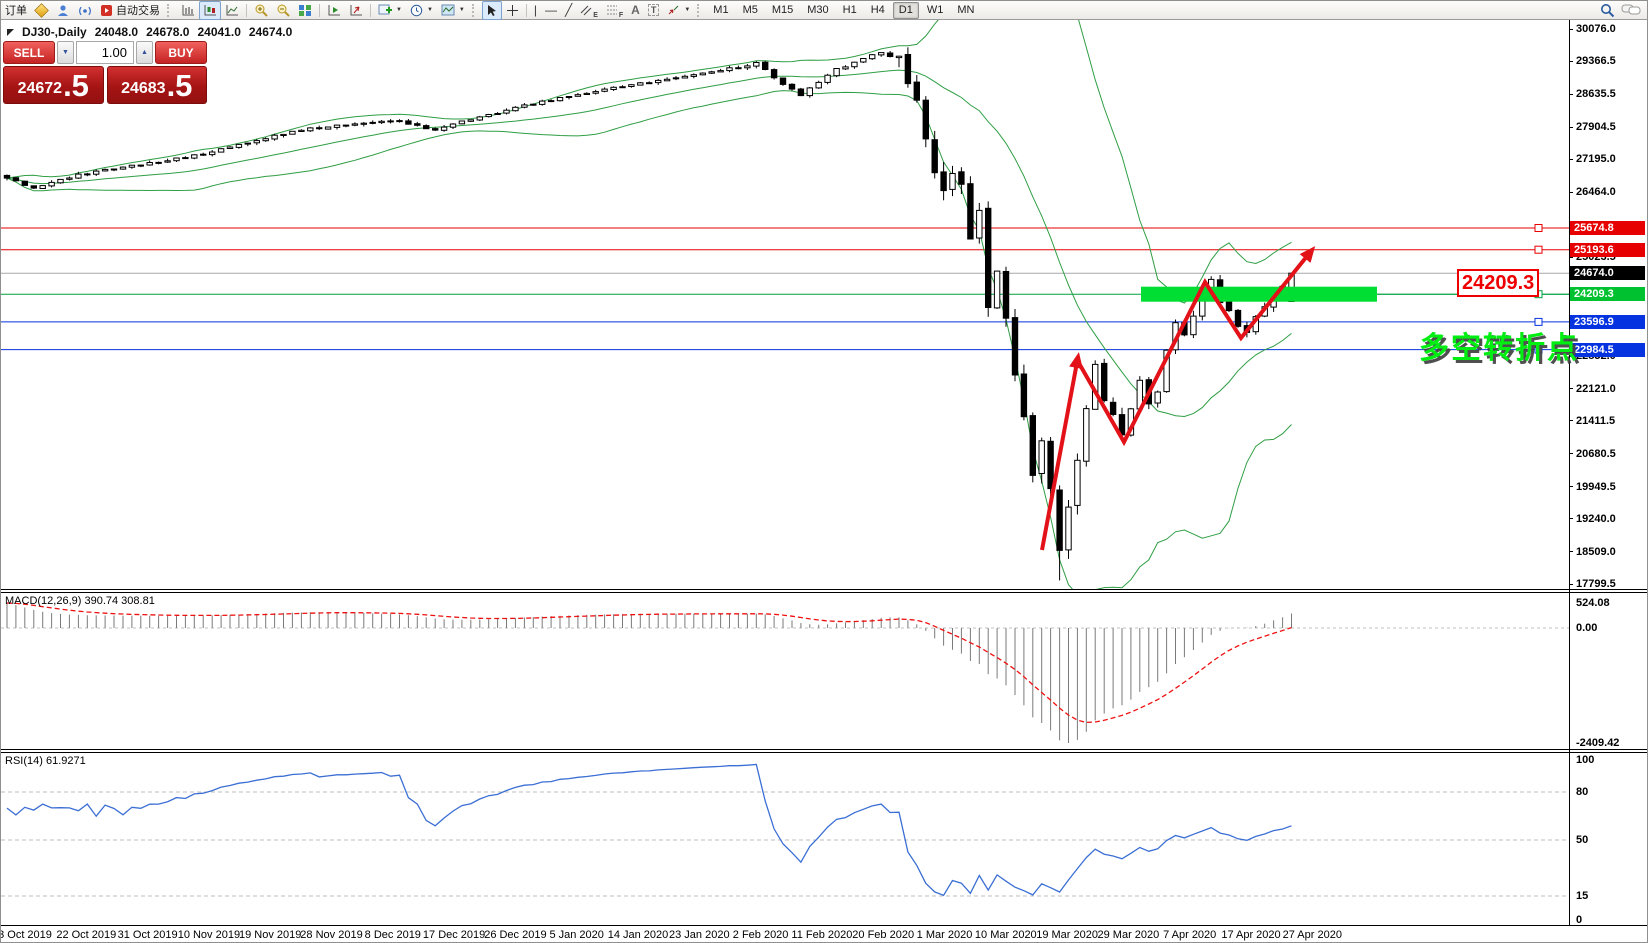  I want to click on indicators-window-icon, so click(334, 10).